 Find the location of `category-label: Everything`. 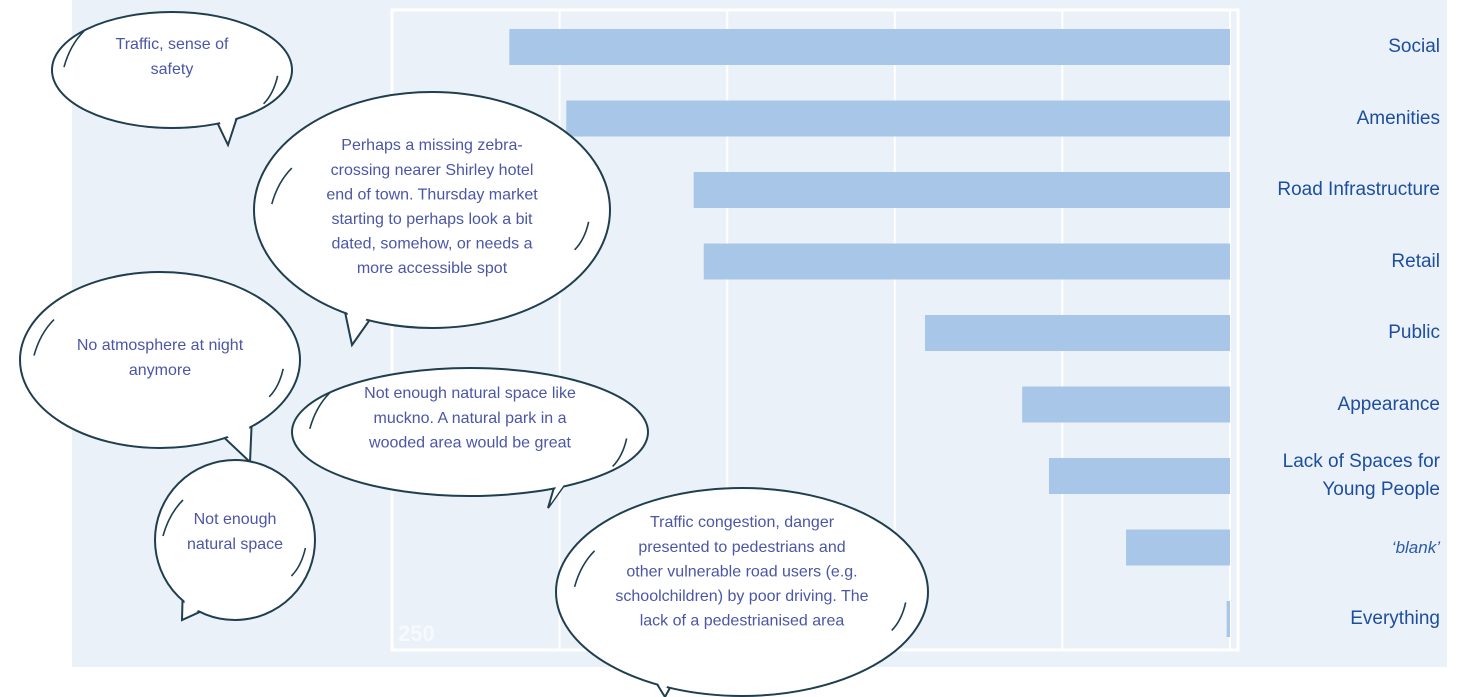

category-label: Everything is located at coordinates (1395, 618).